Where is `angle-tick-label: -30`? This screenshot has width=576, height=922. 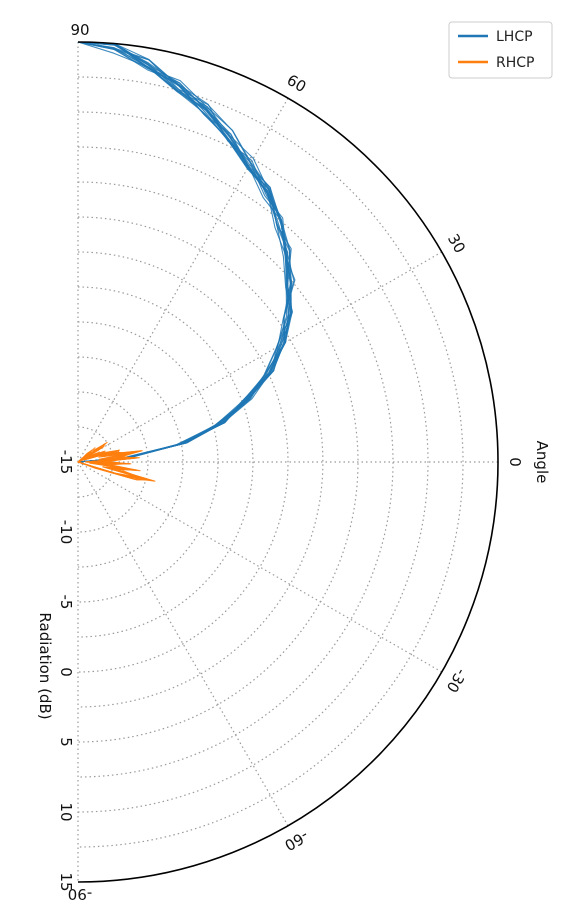 angle-tick-label: -30 is located at coordinates (457, 680).